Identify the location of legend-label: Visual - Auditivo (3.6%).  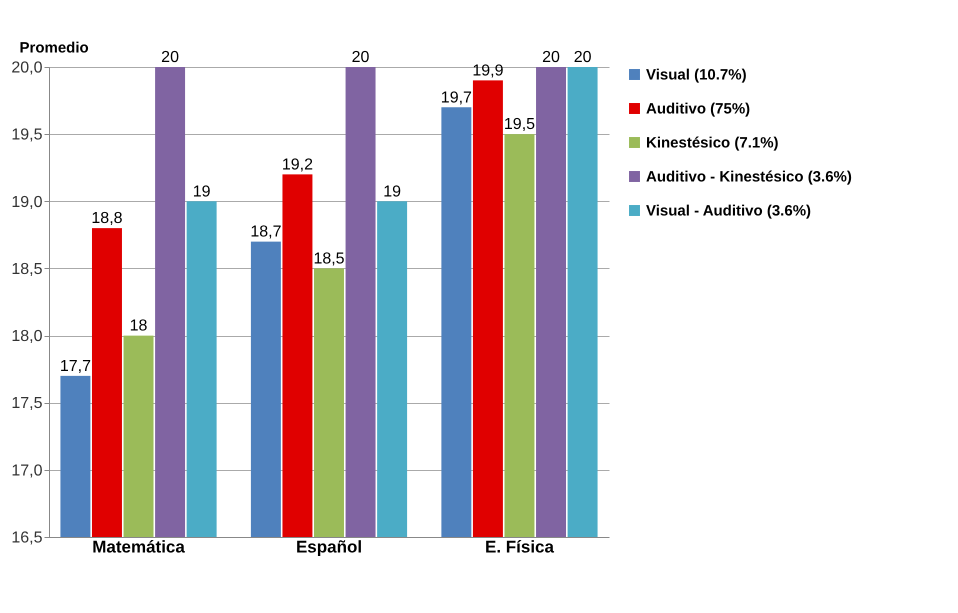
(729, 211).